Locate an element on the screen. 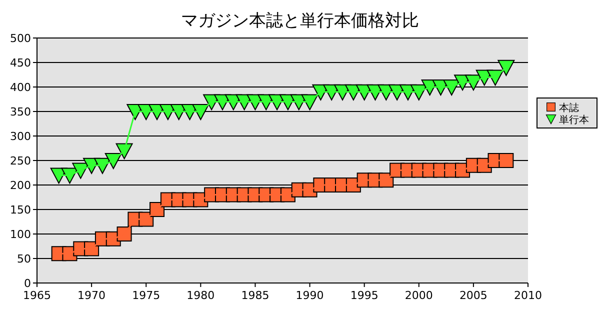 Image resolution: width=600 pixels, height=313 pixels. x-tick-label: 2010 is located at coordinates (528, 295).